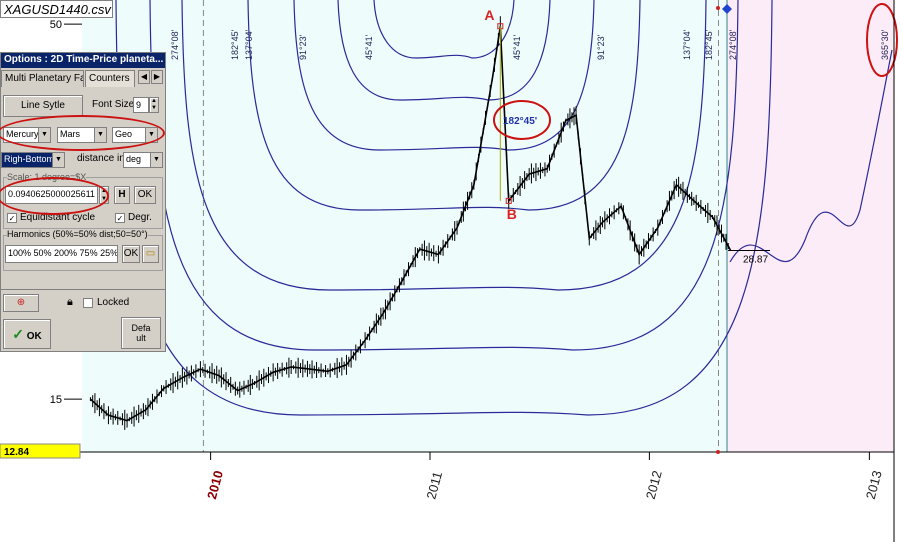 This screenshot has width=900, height=542. Describe the element at coordinates (77, 234) in the screenshot. I see `harmonics-label: Harmonics (50%=50% dist;50=50°)` at that location.